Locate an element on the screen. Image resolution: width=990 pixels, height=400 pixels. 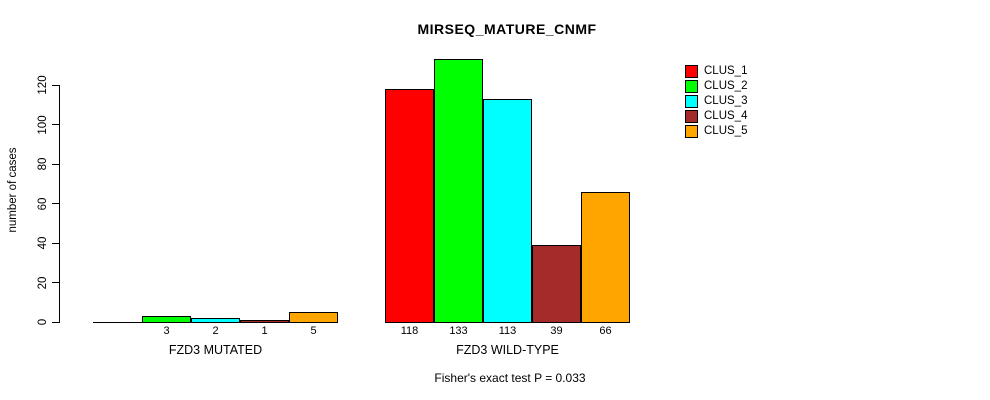
y-axis-tick-label: 40 is located at coordinates (43, 243).